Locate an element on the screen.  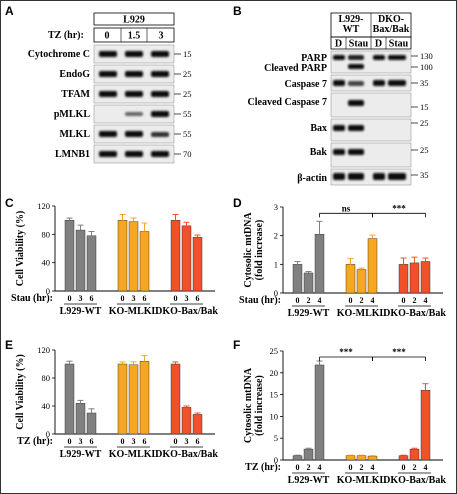
group-label: L929-WT is located at coordinates (309, 313).